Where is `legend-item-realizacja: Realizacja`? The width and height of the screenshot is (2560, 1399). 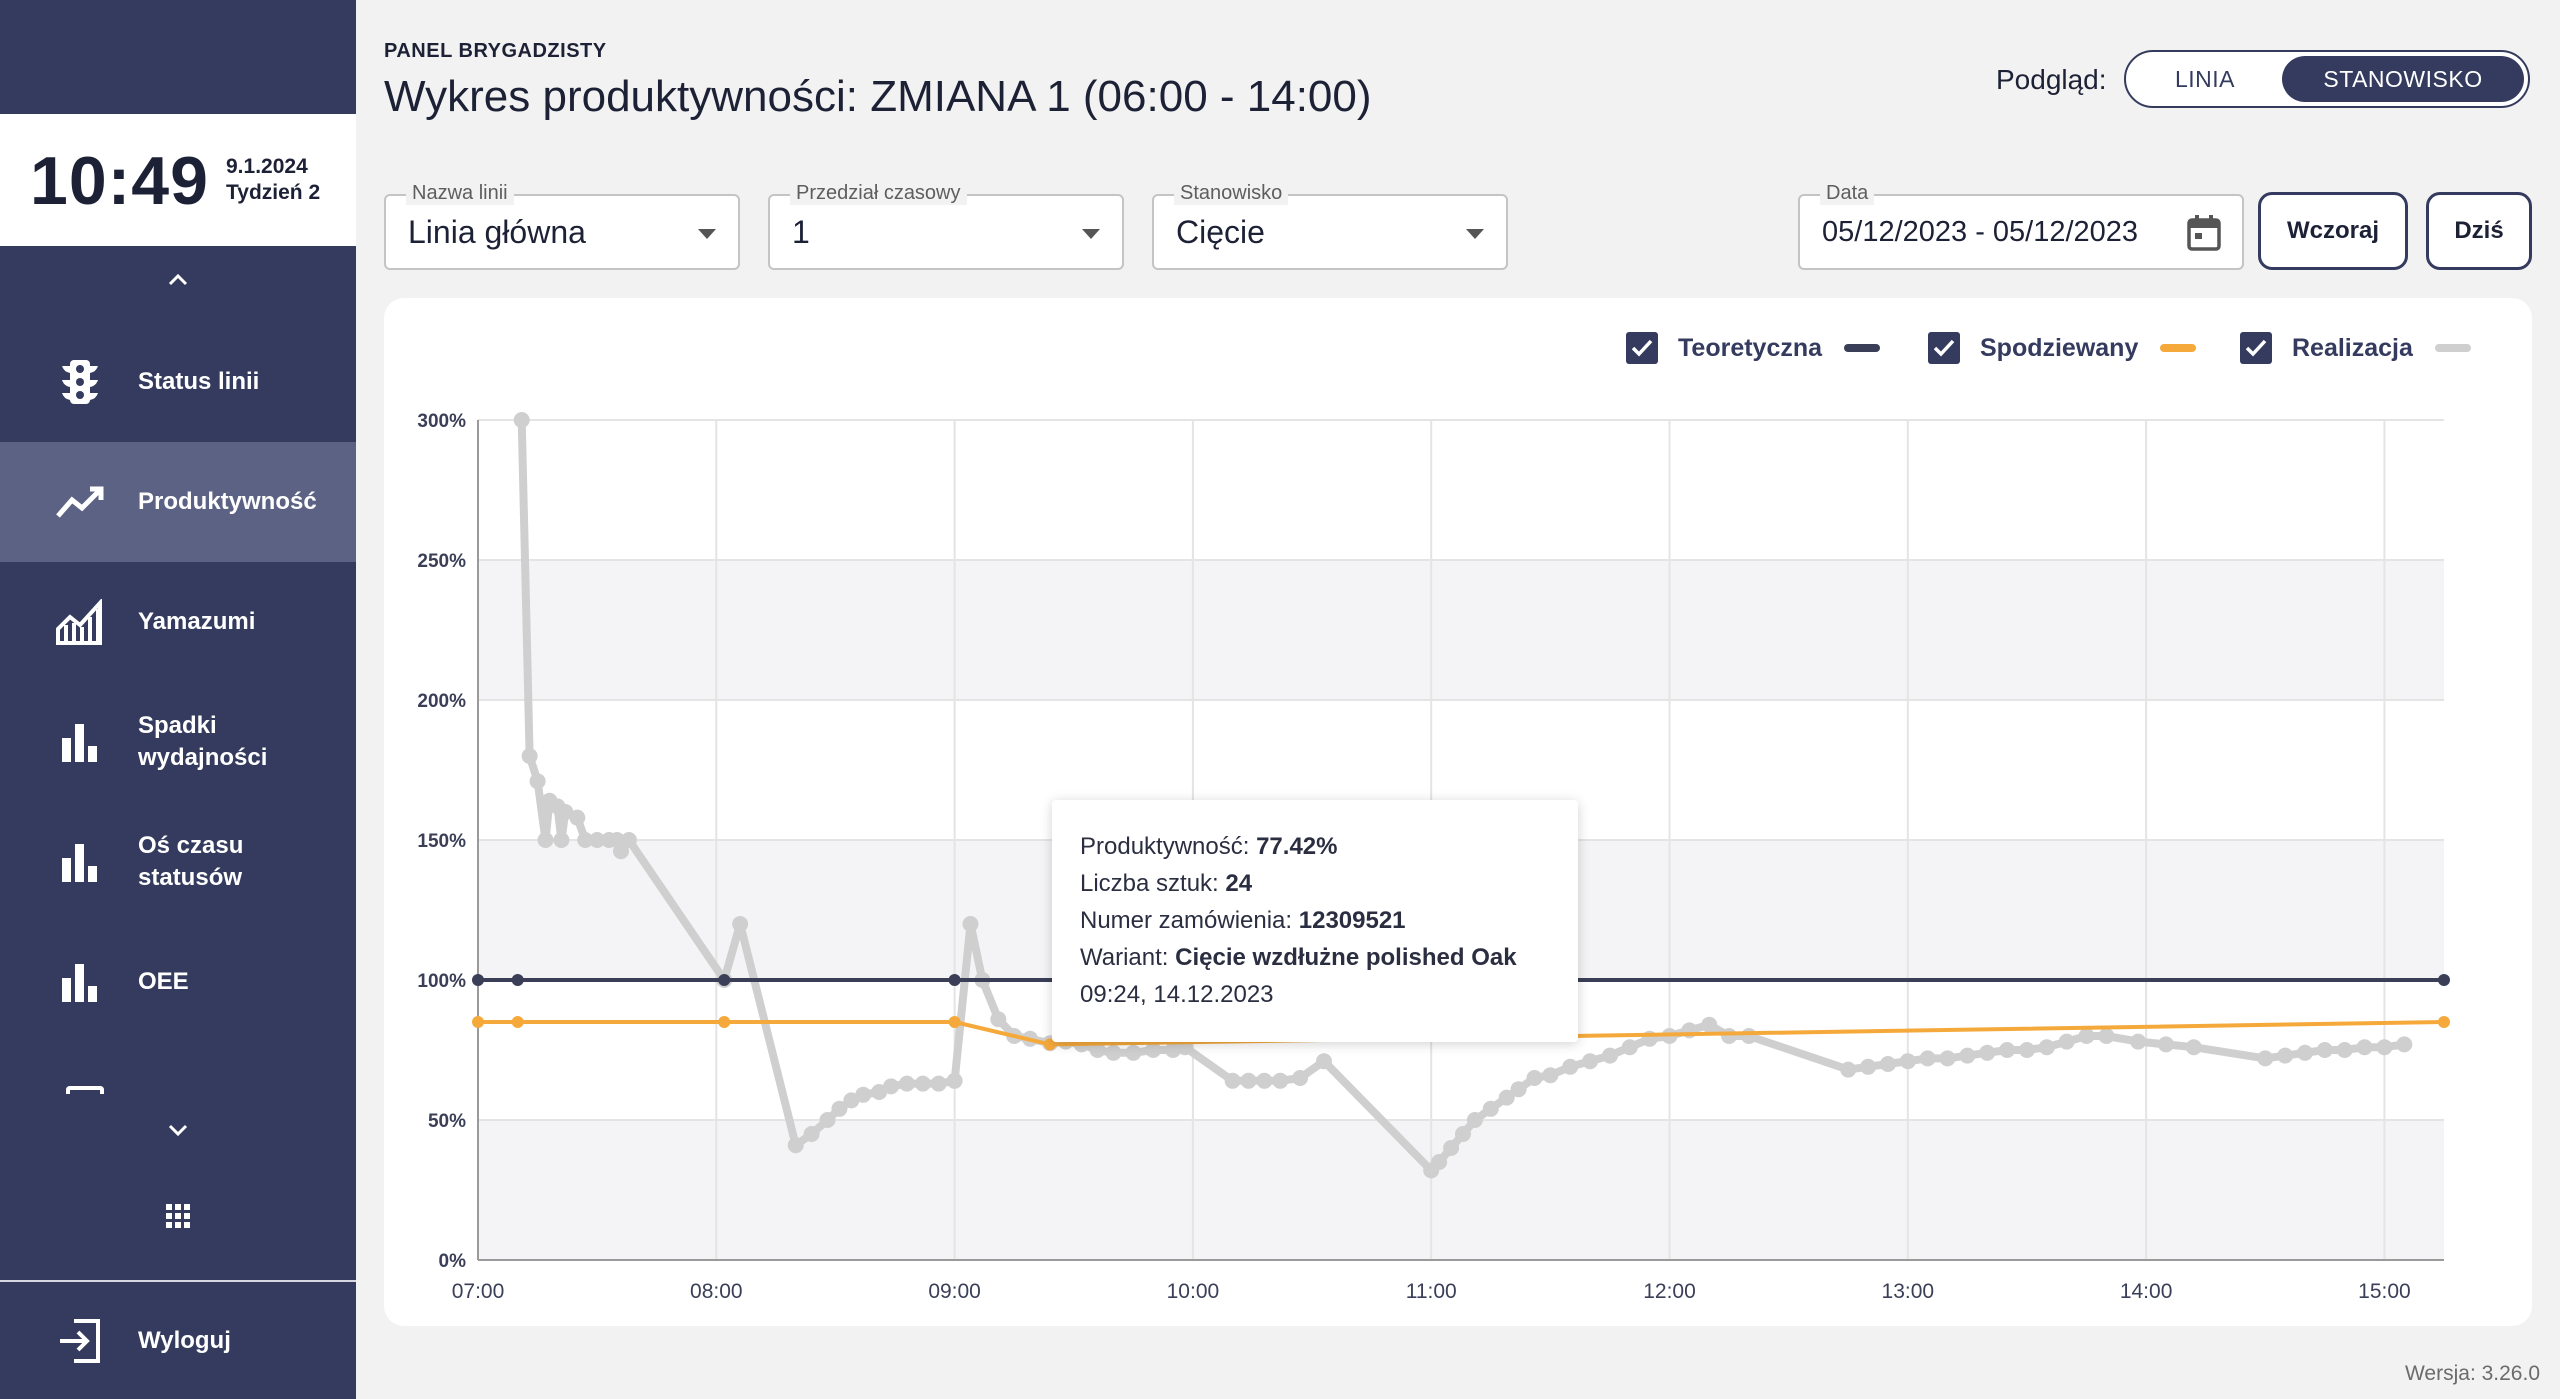
legend-item-realizacja: Realizacja is located at coordinates (2355, 348).